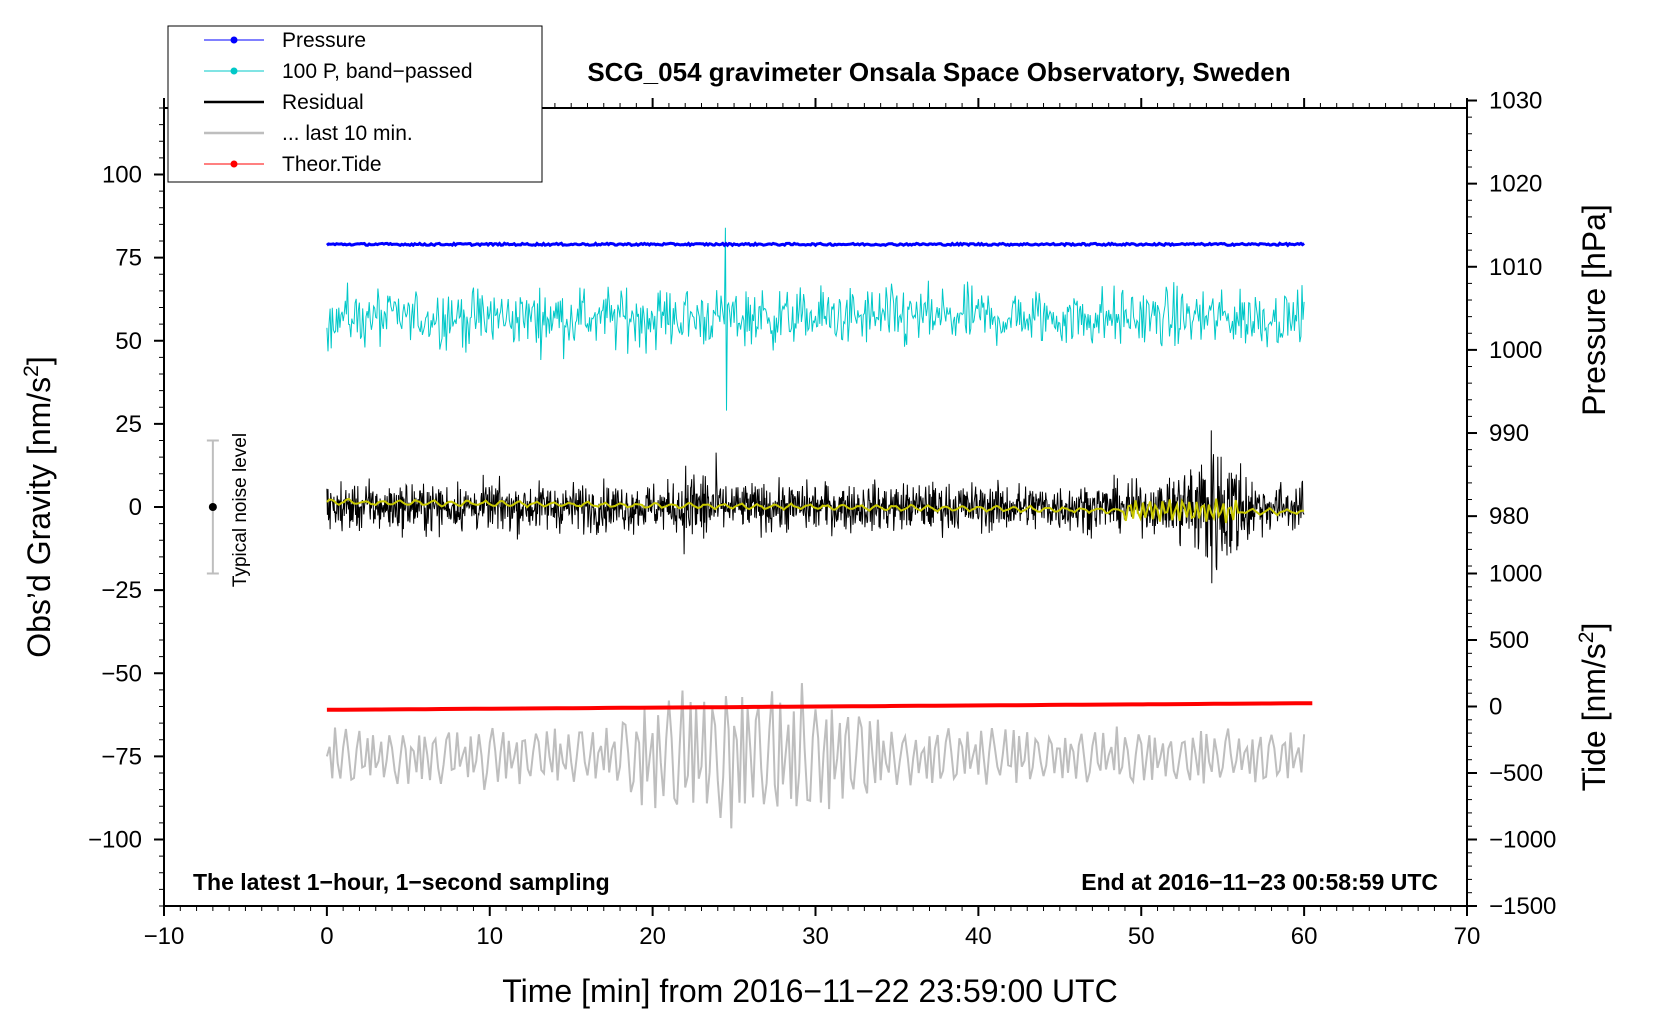 The width and height of the screenshot is (1660, 1020). Describe the element at coordinates (1516, 773) in the screenshot. I see `tide-tick-label: −500` at that location.